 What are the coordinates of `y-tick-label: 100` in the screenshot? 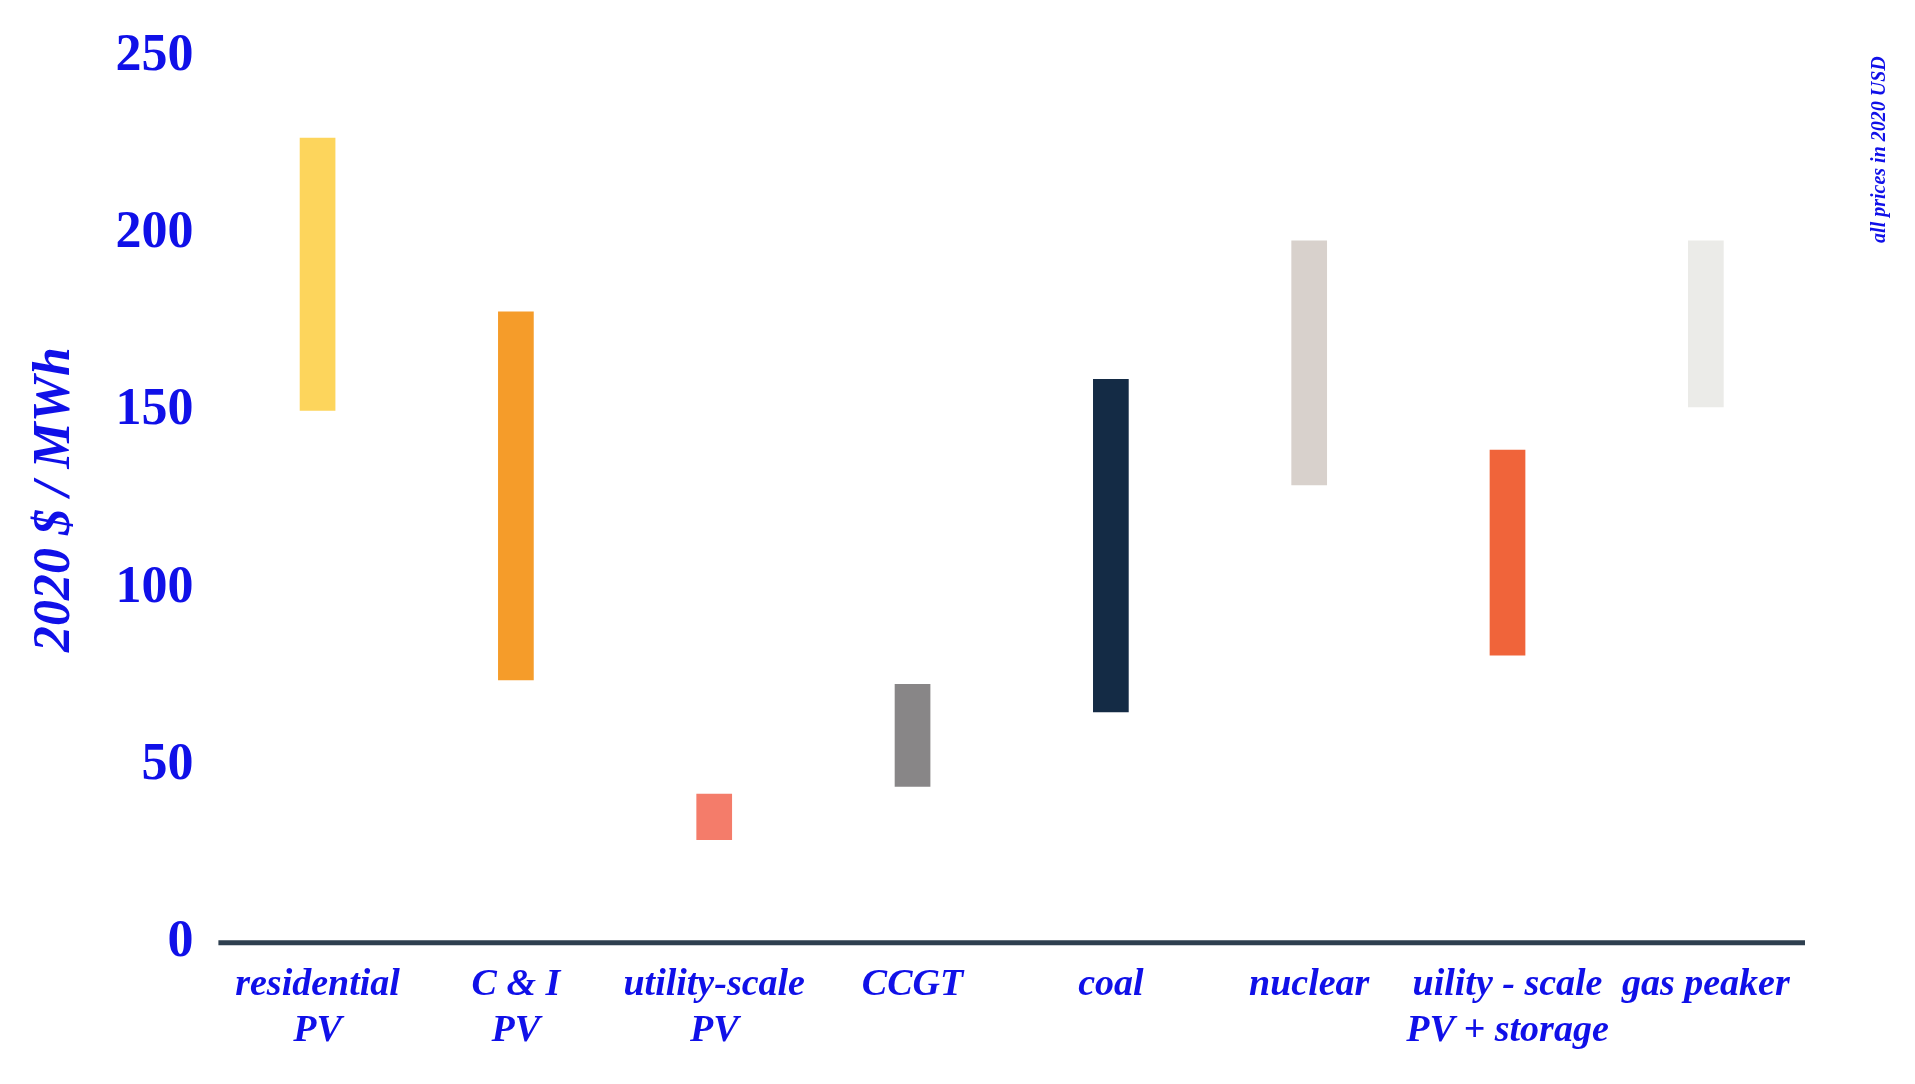 It's located at (154, 584).